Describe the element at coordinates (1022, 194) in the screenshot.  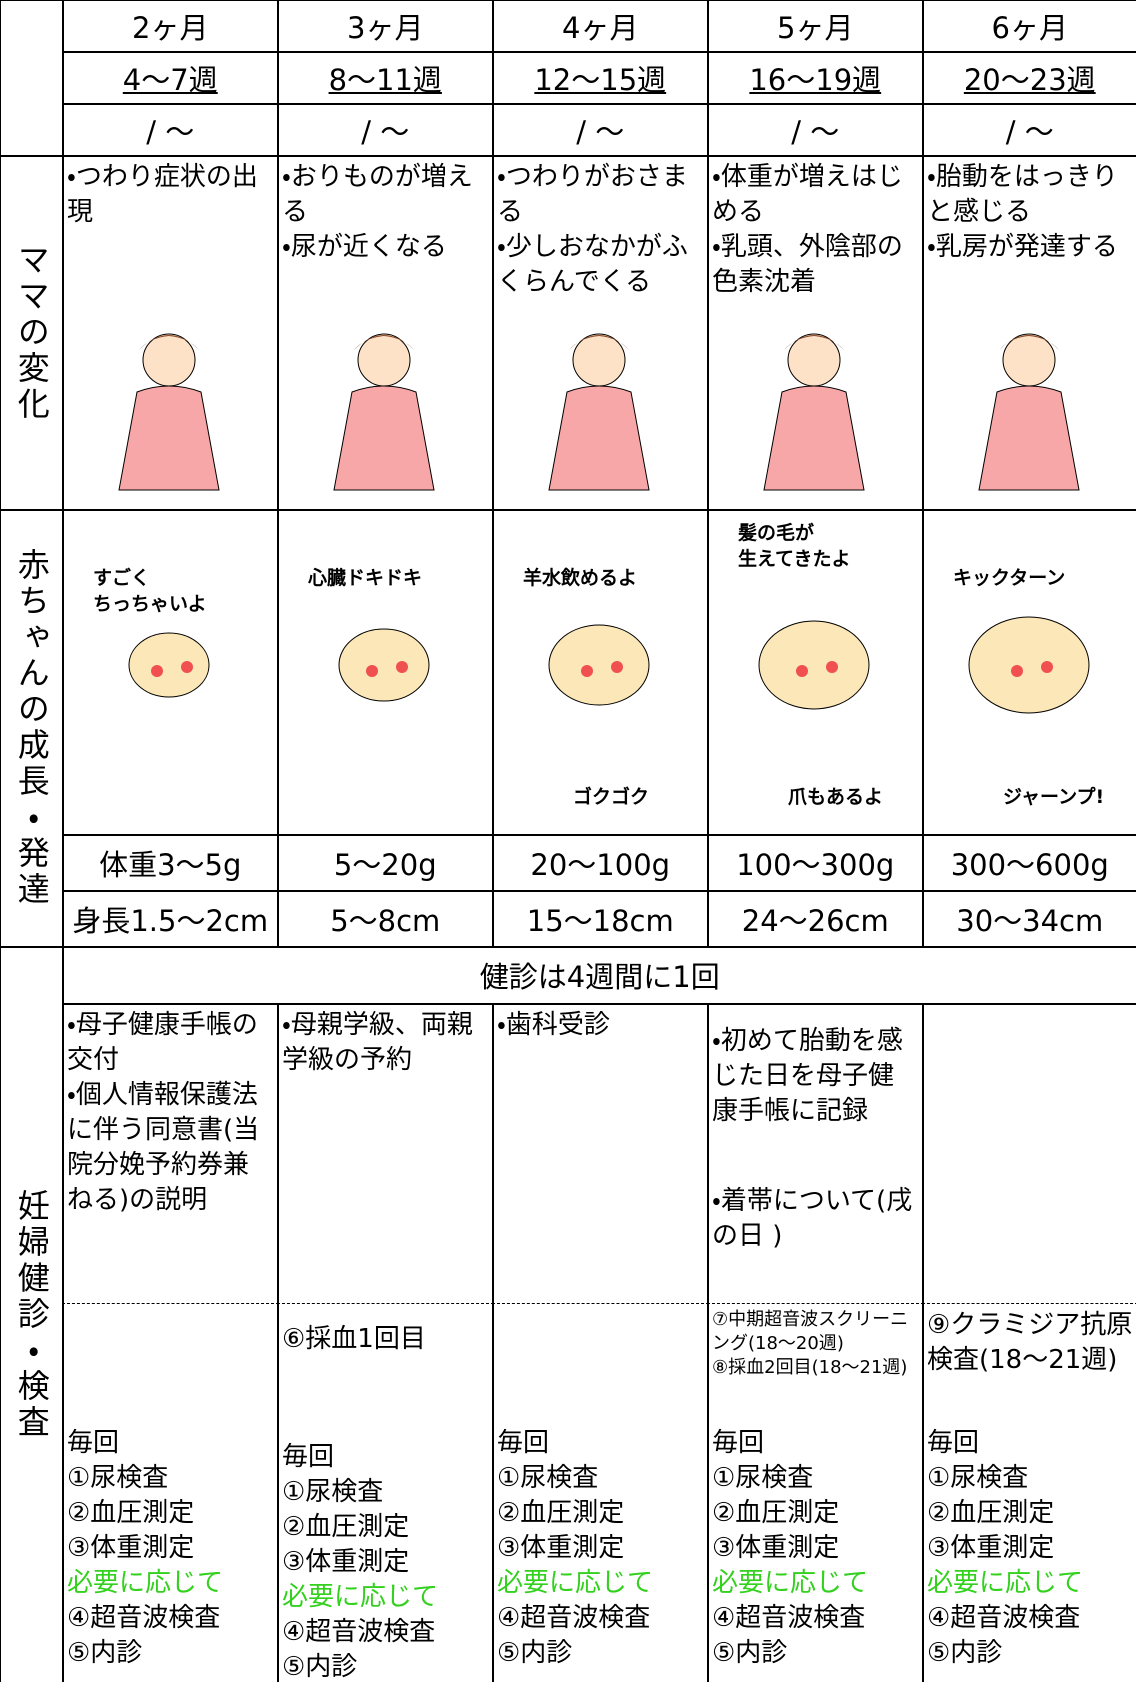
I see `mama-change: ・胎動をはっきりと感じる` at that location.